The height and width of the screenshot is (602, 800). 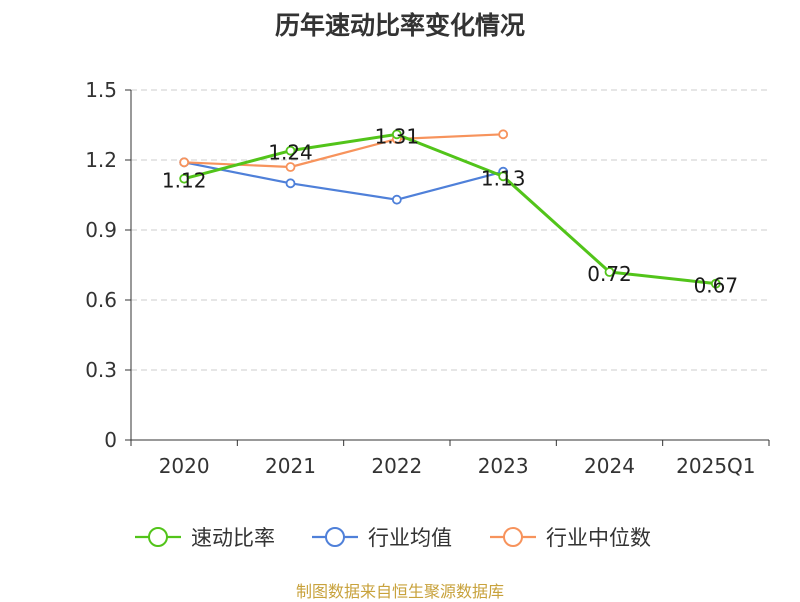 I want to click on chart-title: 历年速动比率变化情况, so click(x=399, y=25).